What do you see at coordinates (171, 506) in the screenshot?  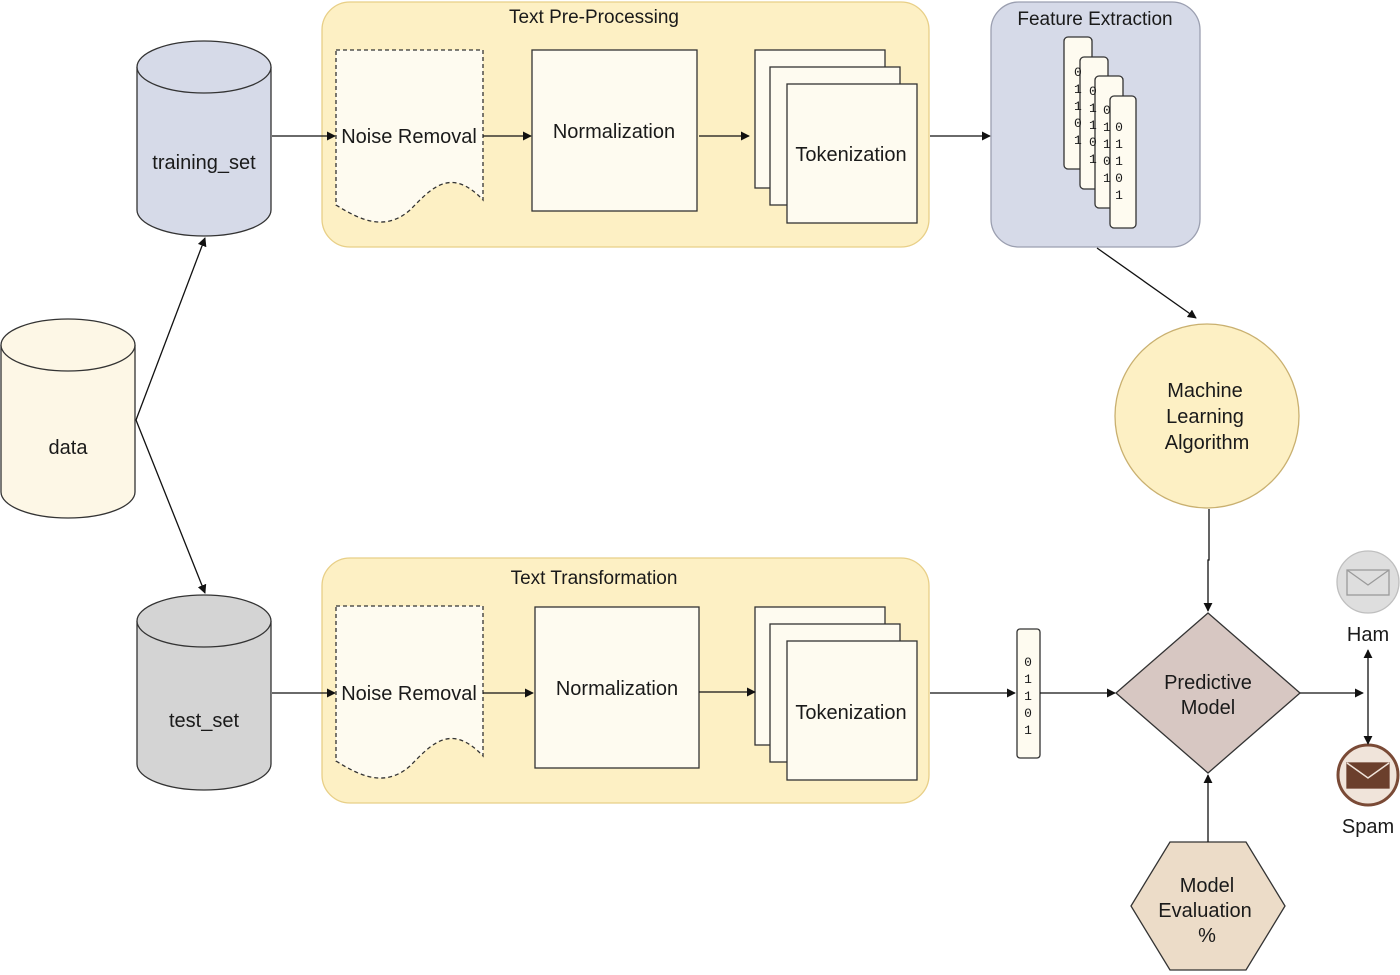 I see `arrow-data-to-test` at bounding box center [171, 506].